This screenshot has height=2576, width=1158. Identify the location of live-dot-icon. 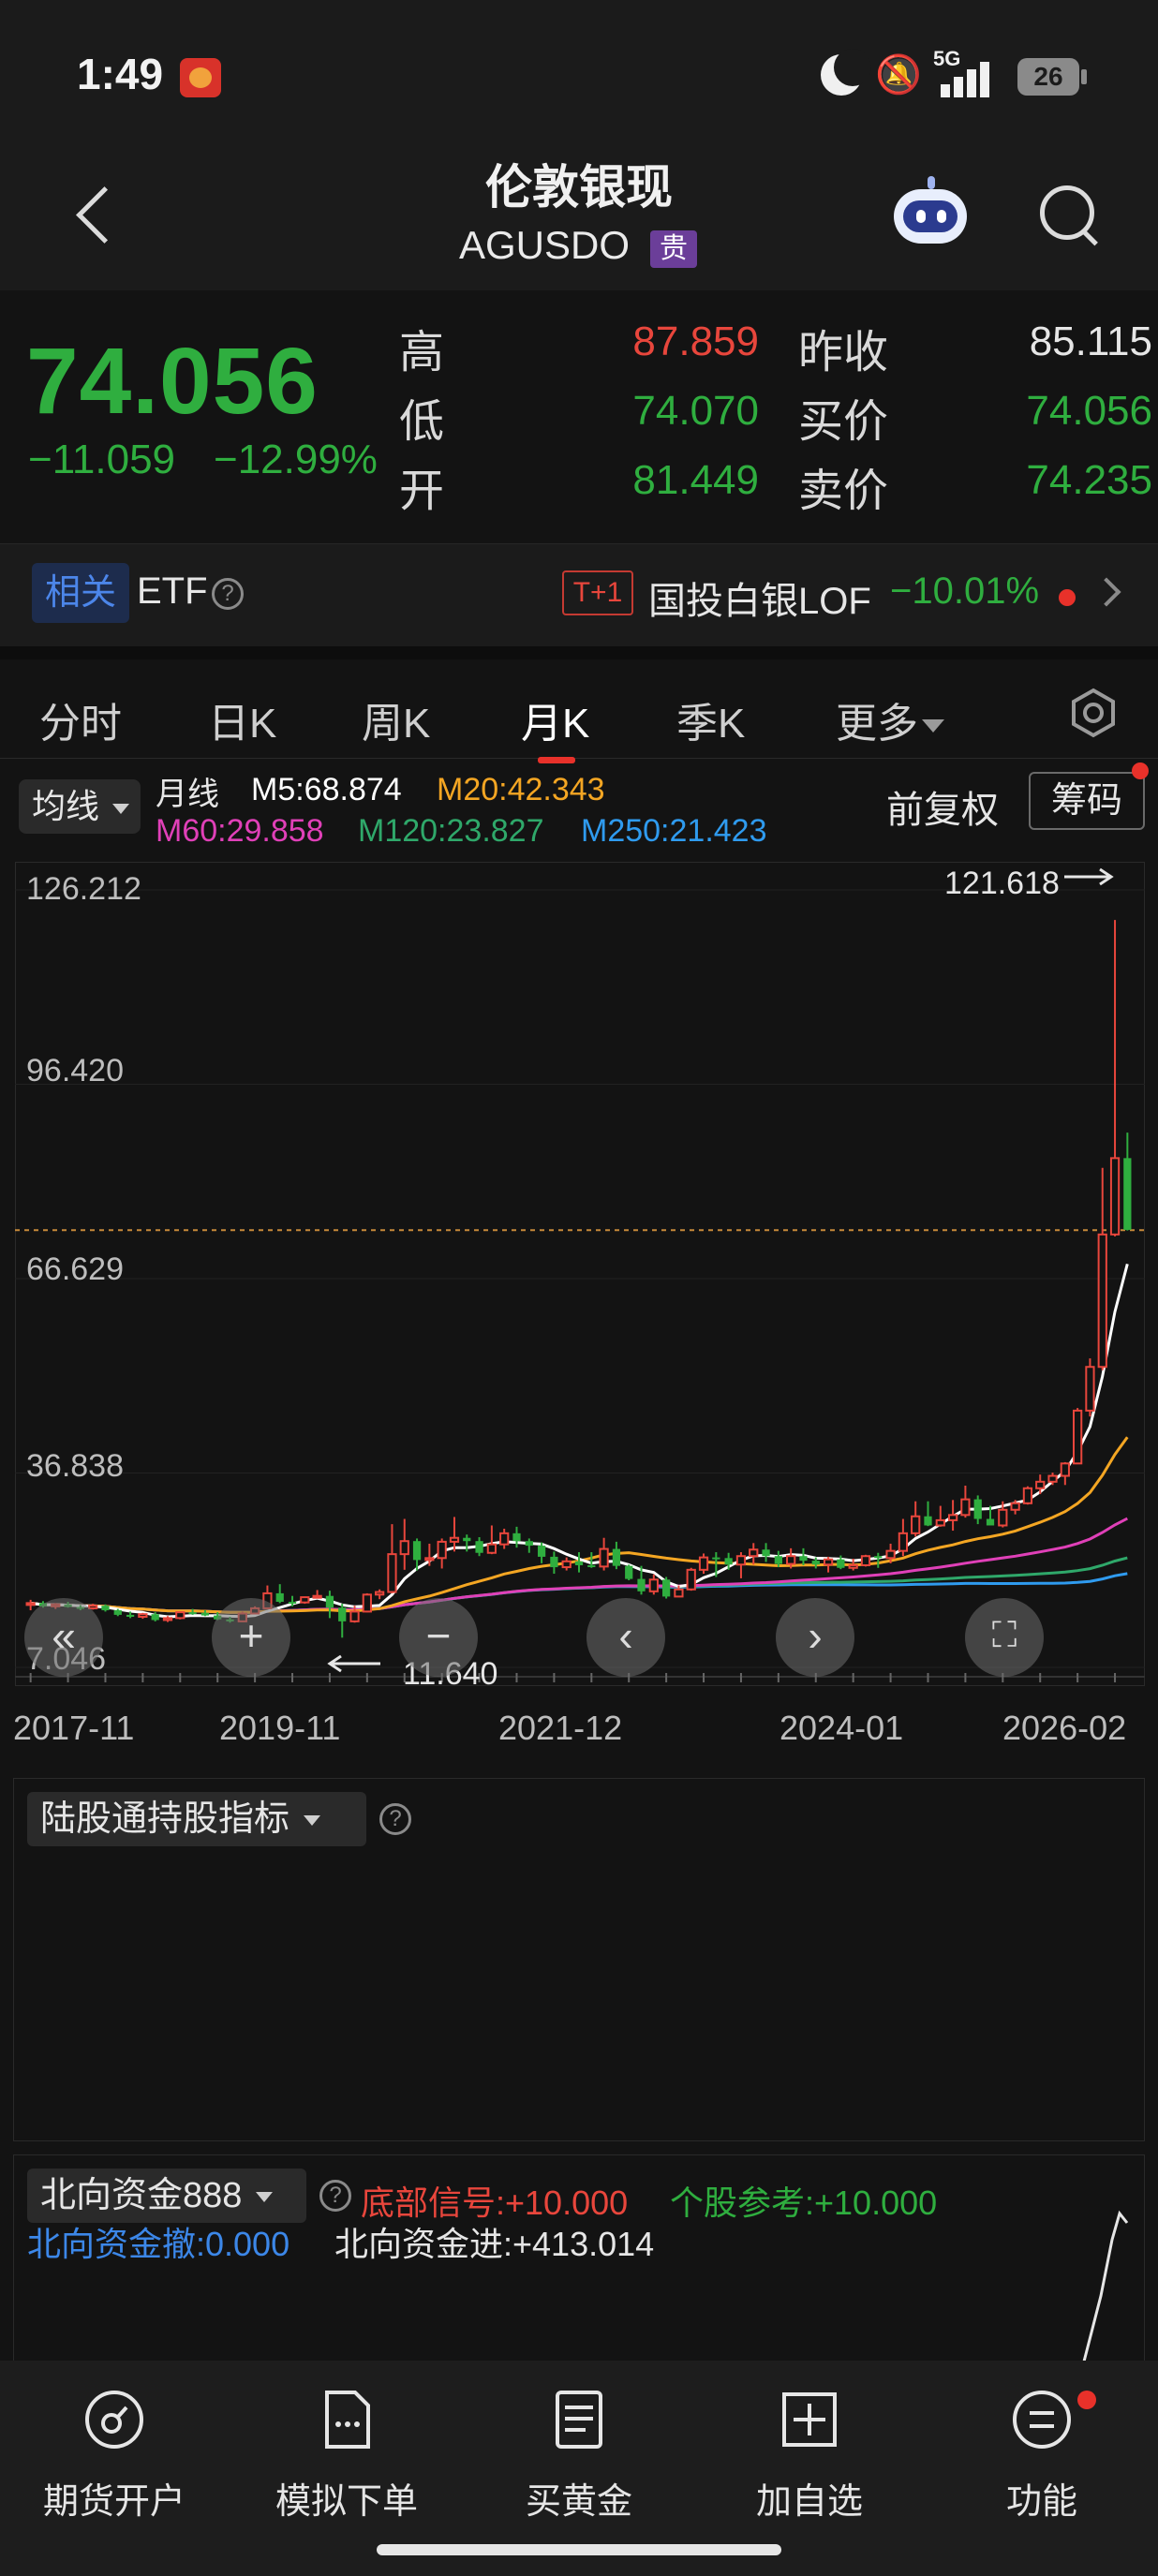
(1067, 597).